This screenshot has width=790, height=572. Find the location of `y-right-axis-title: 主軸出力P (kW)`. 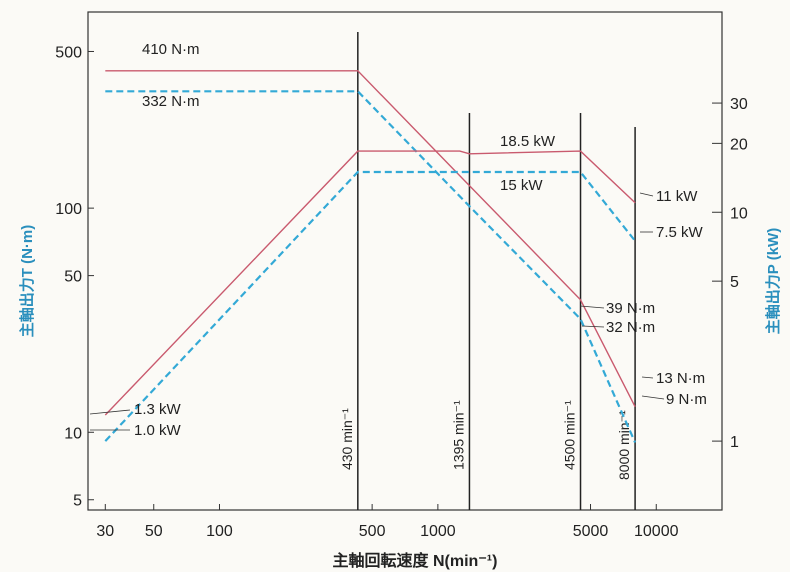

y-right-axis-title: 主軸出力P (kW) is located at coordinates (773, 281).